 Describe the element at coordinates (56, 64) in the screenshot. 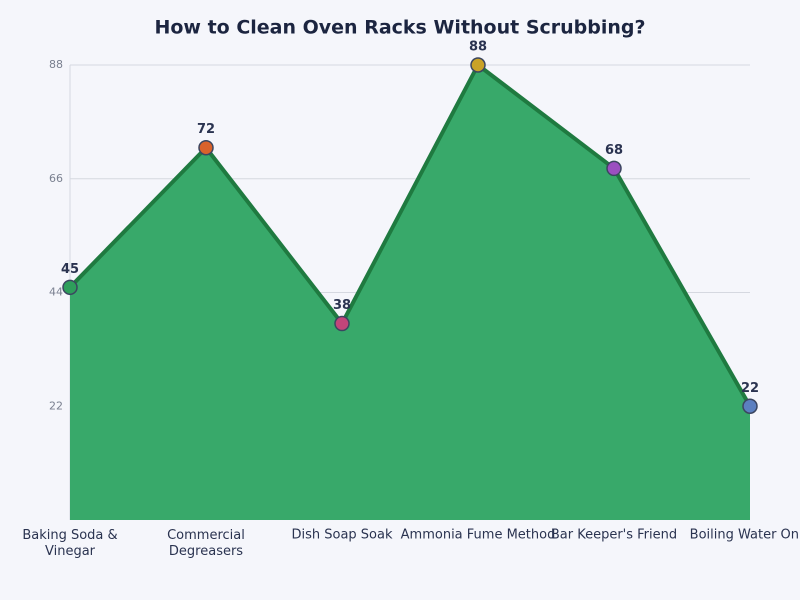

I see `y-tick-label: 88` at that location.